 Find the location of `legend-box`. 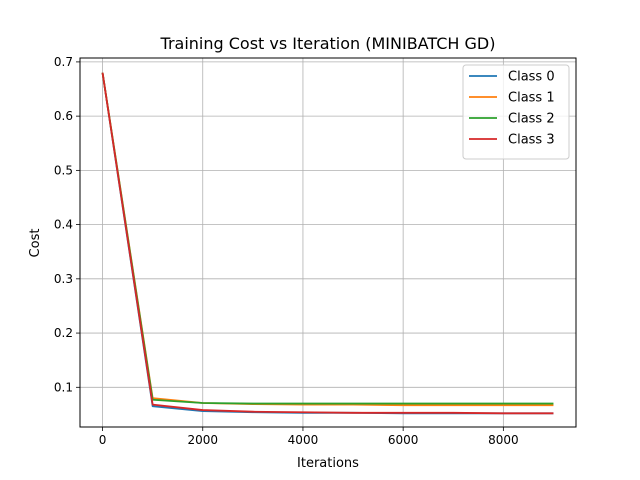

legend-box is located at coordinates (516, 112).